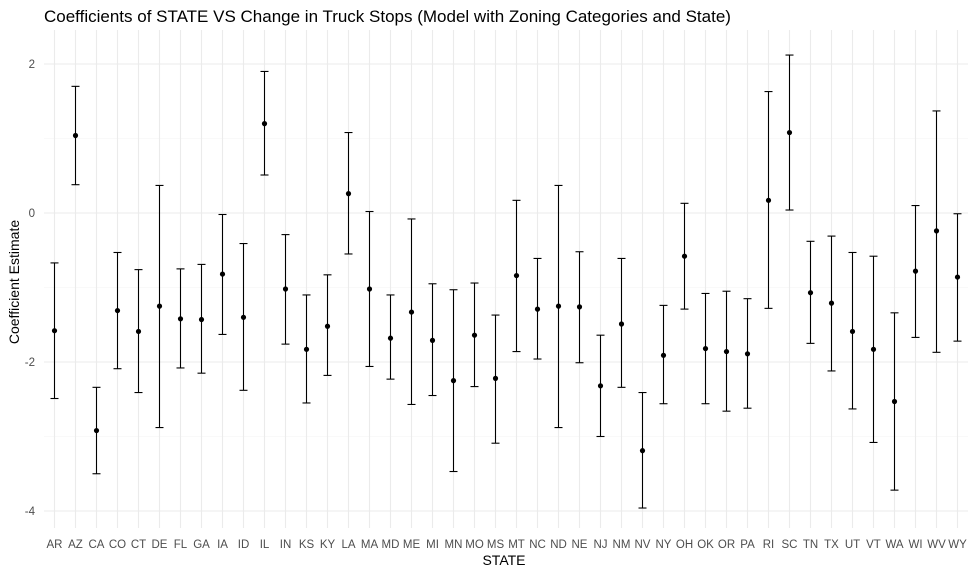  What do you see at coordinates (936, 545) in the screenshot?
I see `x-tick-label-wv: WV` at bounding box center [936, 545].